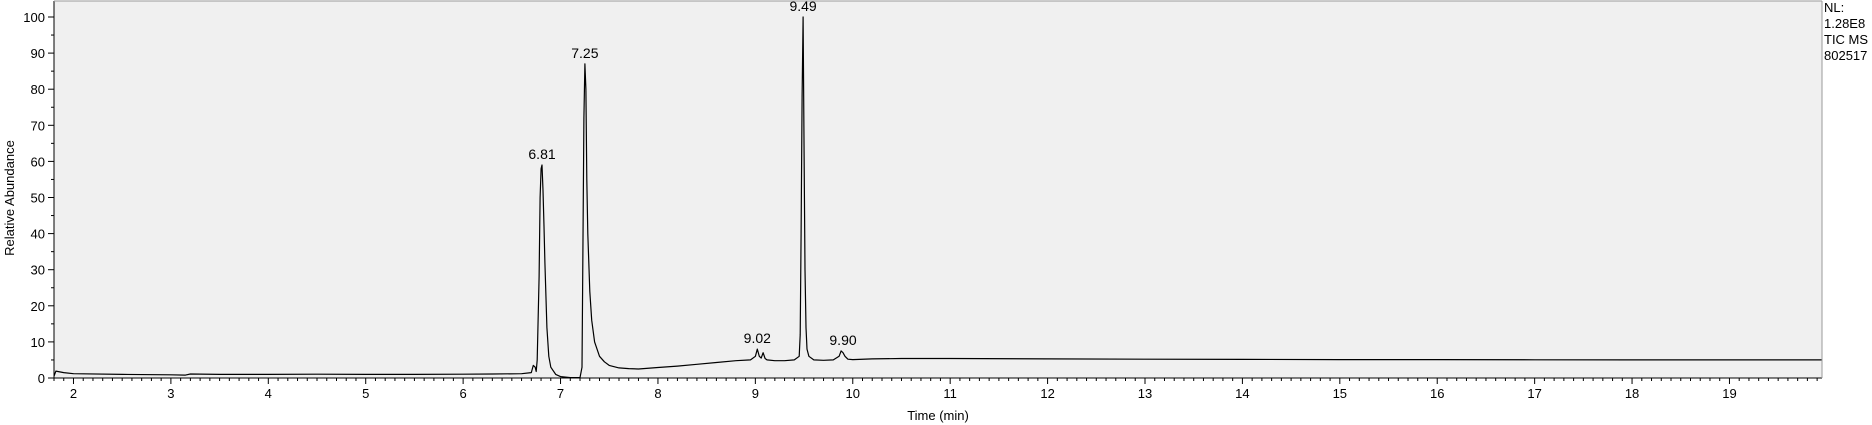 Image resolution: width=1872 pixels, height=425 pixels. I want to click on info-line: 802517, so click(1845, 55).